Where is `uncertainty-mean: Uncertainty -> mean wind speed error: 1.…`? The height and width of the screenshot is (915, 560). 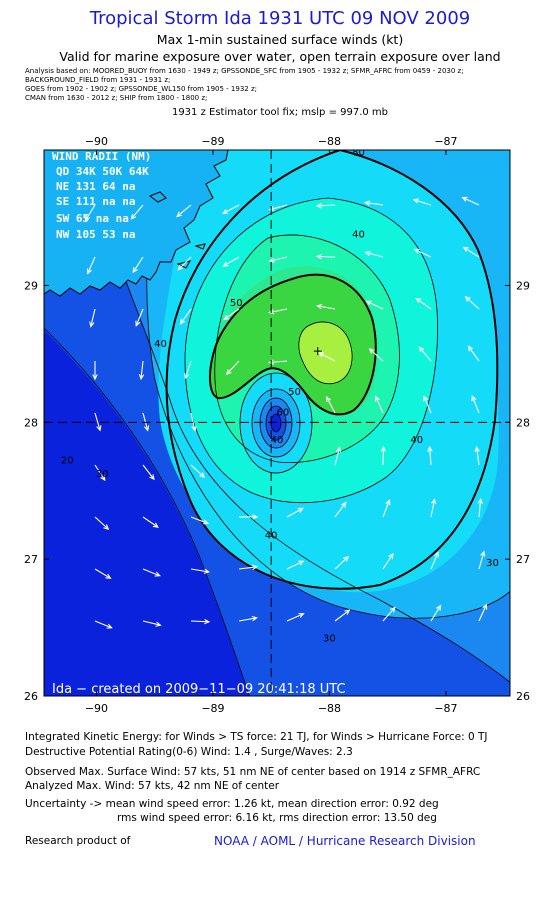
uncertainty-mean: Uncertainty -> mean wind speed error: 1.… is located at coordinates (232, 804).